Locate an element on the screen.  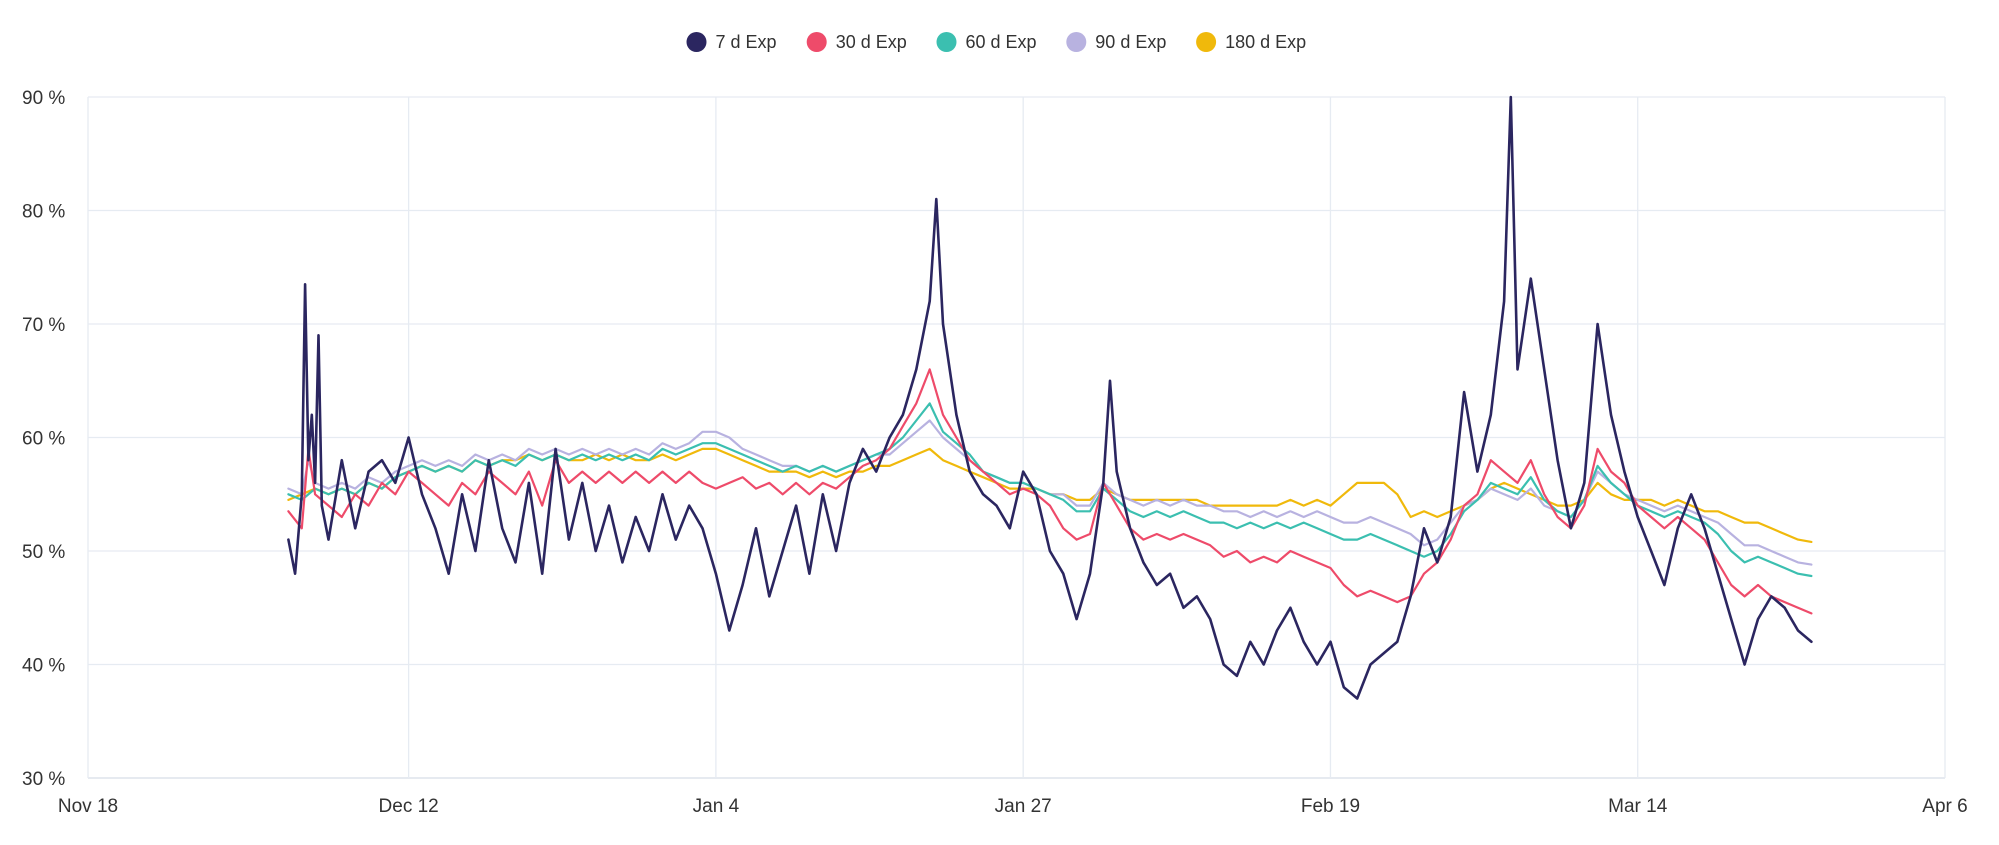
legend: 7 d Exp 30 d Exp 60 d Exp 90 d Exp 180 d Exp is located at coordinates (996, 42).